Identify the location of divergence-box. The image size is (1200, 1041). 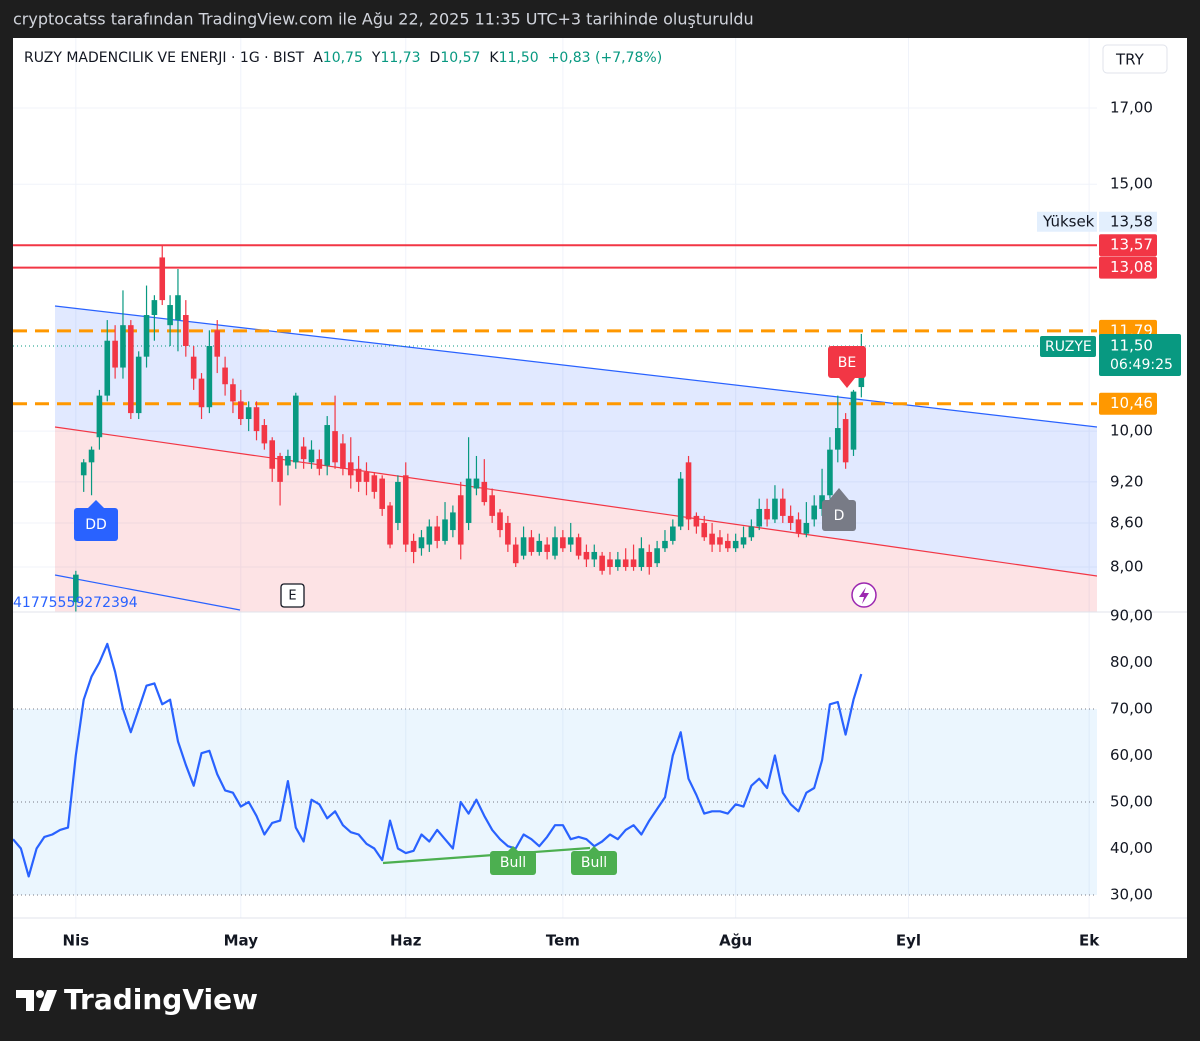
(594, 863).